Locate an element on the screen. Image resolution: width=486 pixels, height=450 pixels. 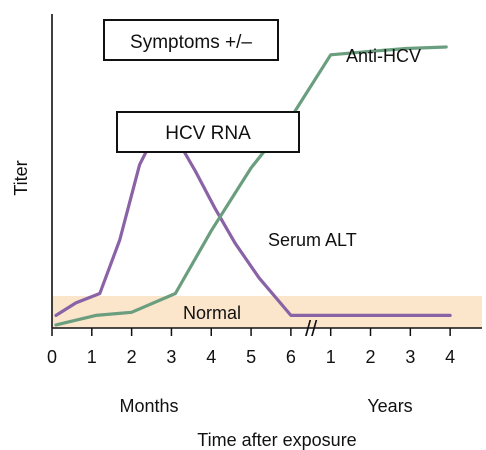
serum-alt-label: Serum ALT is located at coordinates (312, 240).